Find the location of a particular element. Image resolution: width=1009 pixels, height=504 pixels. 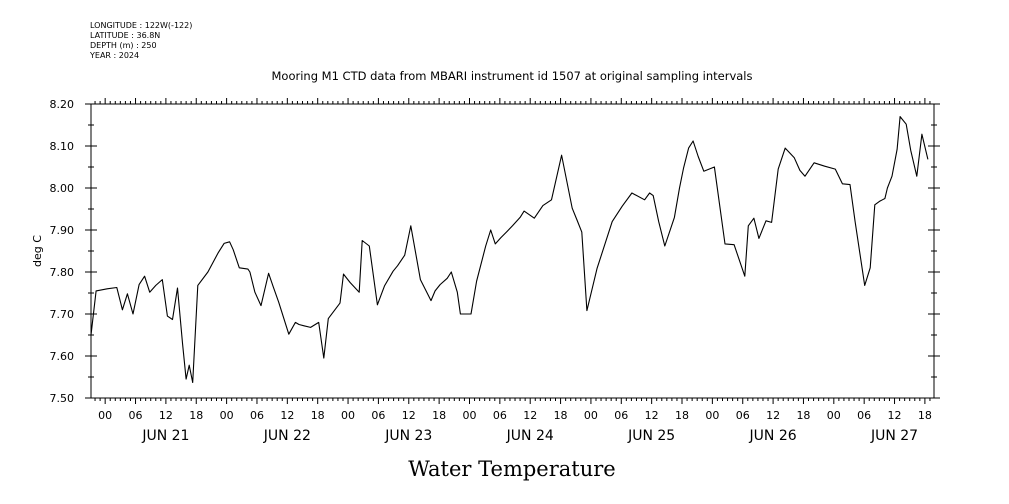

y-tick-labels: 7.50 7.60 7.70 7.80 7.90 8.00 8.10 8.20 is located at coordinates (62, 251).